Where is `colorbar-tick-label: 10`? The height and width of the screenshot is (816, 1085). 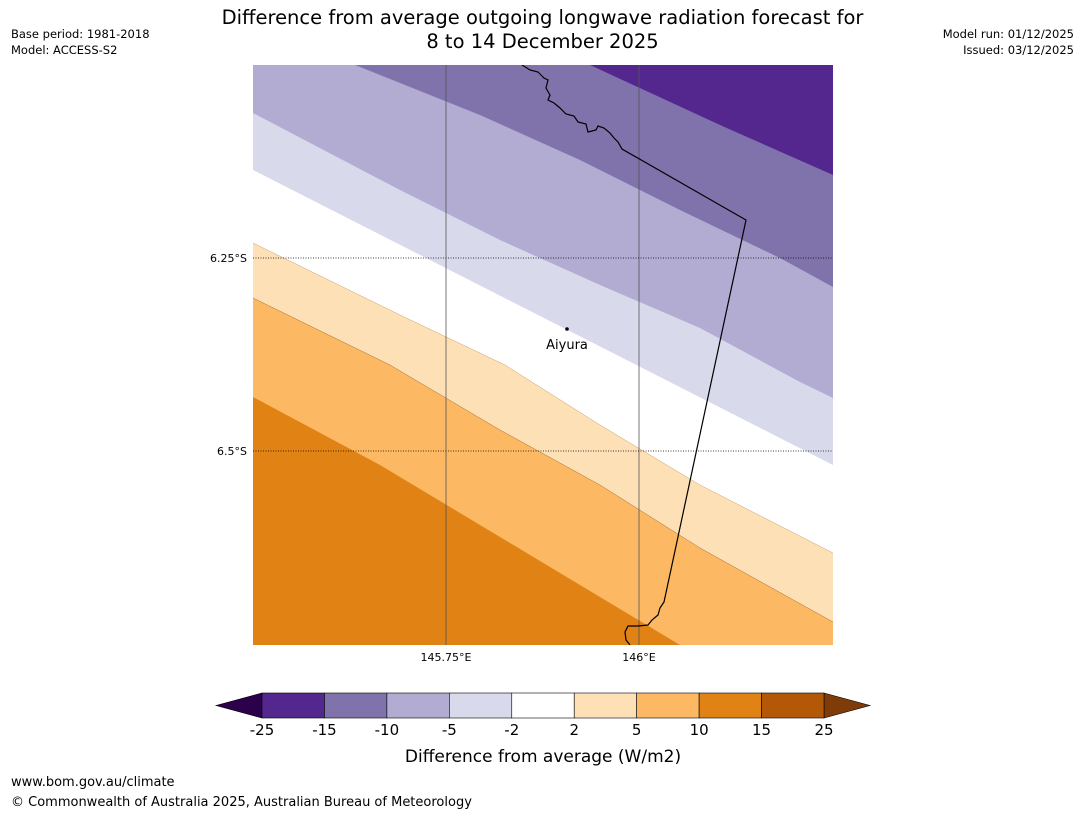
colorbar-tick-label: 10 is located at coordinates (699, 730).